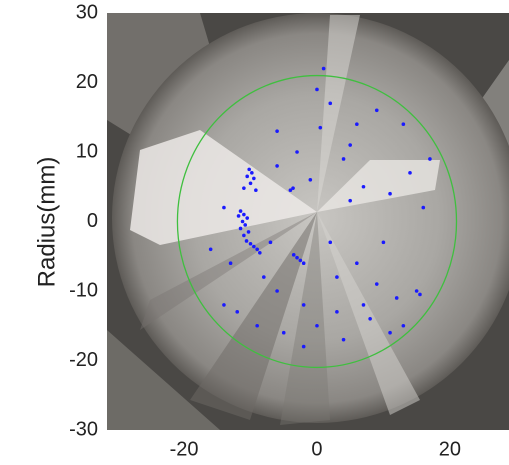 The width and height of the screenshot is (509, 465). I want to click on y-tick-label: 0, so click(92, 221).